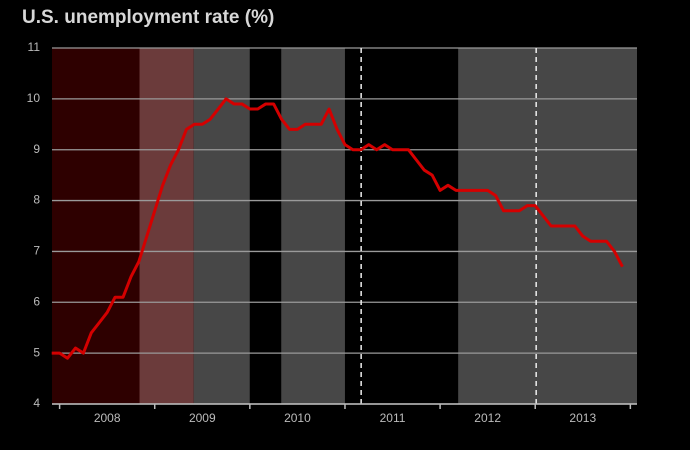  What do you see at coordinates (34, 98) in the screenshot?
I see `y-tick-label: 10` at bounding box center [34, 98].